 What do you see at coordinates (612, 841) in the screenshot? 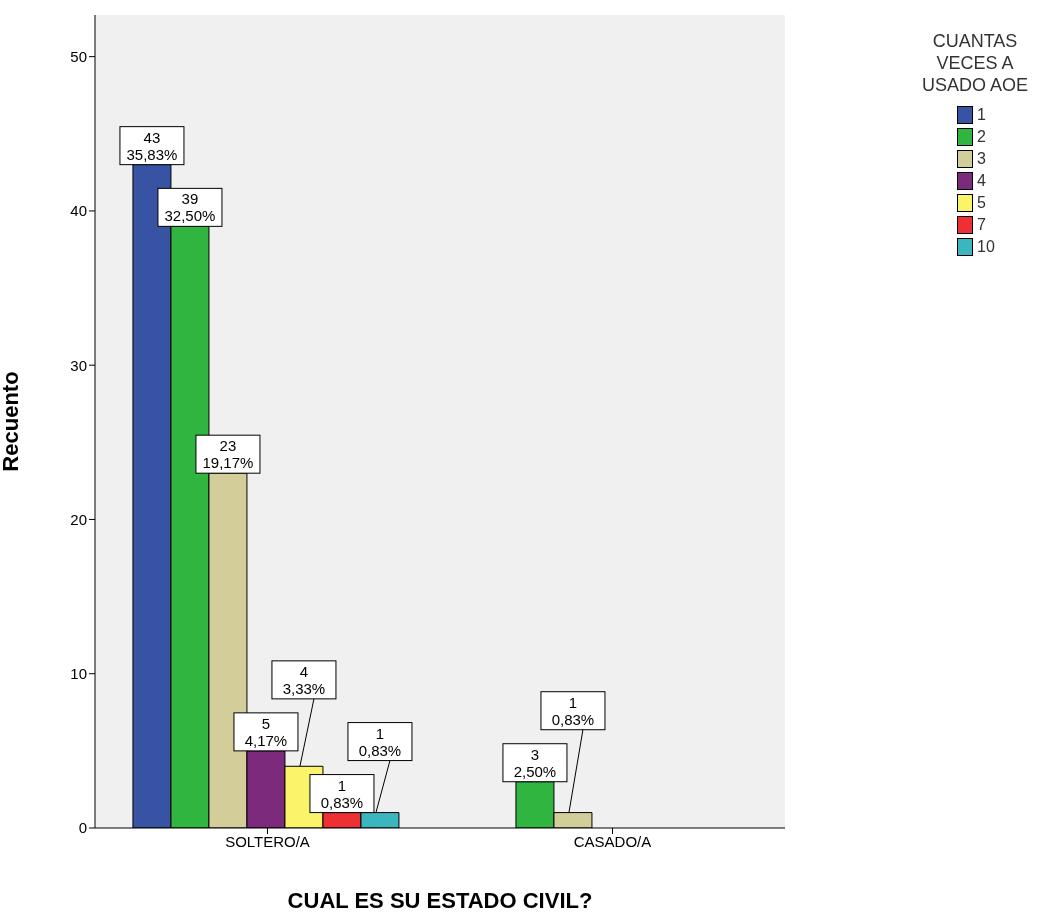
I see `x-tick-label: CASADO/A` at bounding box center [612, 841].